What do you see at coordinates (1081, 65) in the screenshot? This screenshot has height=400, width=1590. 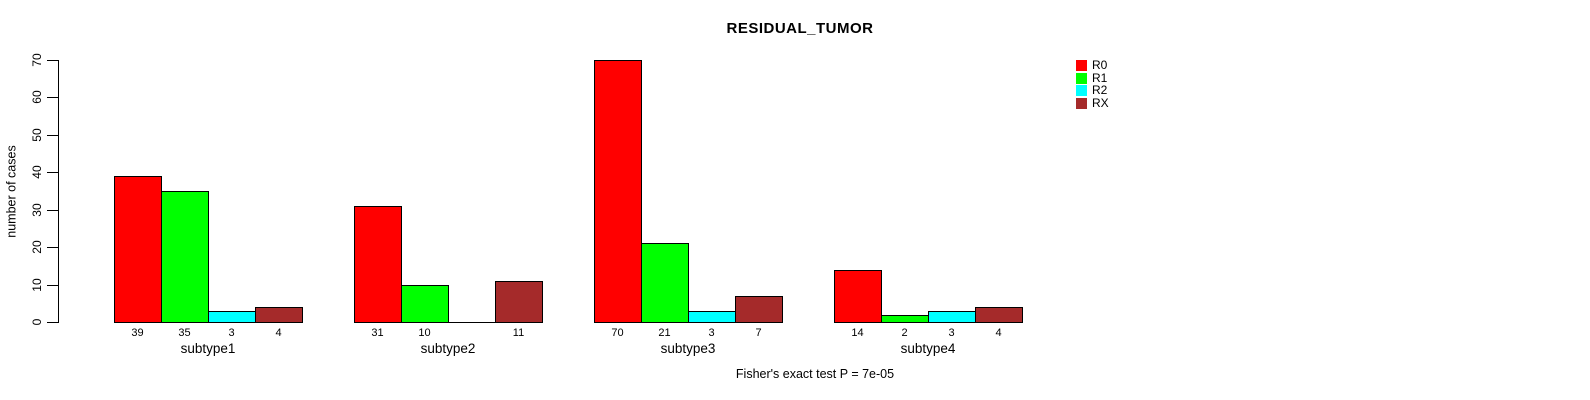 I see `legend-swatch-r0` at bounding box center [1081, 65].